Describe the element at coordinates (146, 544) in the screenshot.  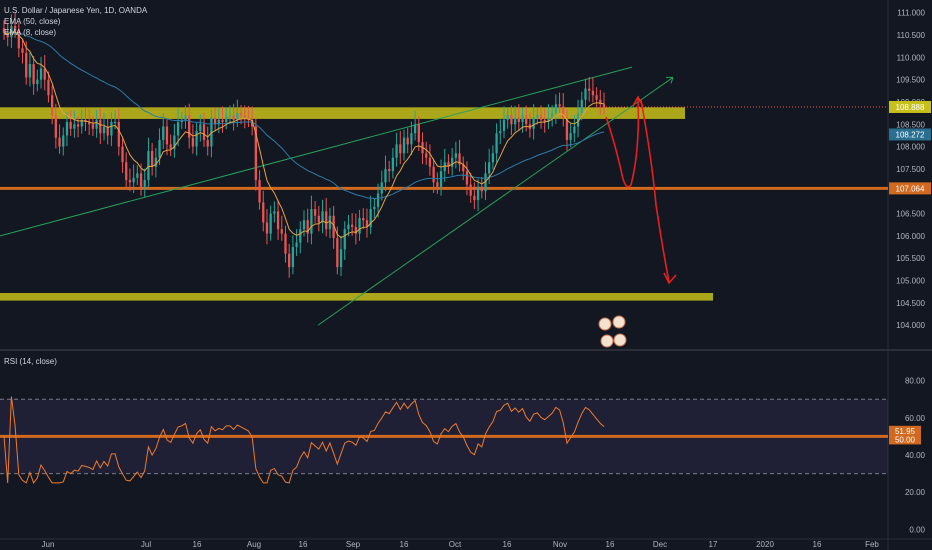
I see `time-tick-label: Jul` at that location.